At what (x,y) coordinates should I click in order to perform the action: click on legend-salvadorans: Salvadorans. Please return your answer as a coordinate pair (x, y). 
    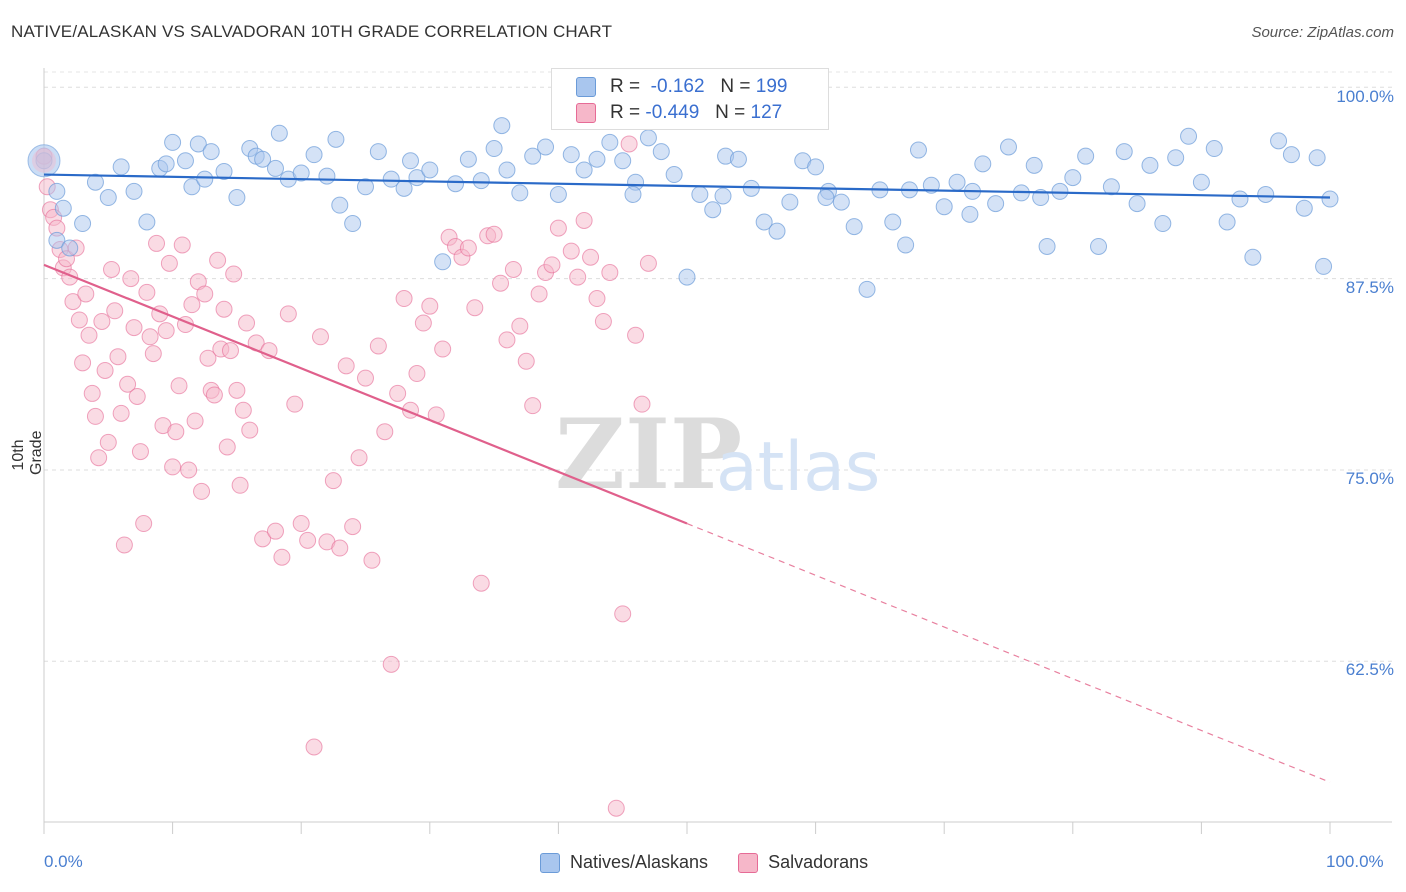
    Looking at the image, I should click on (818, 862).